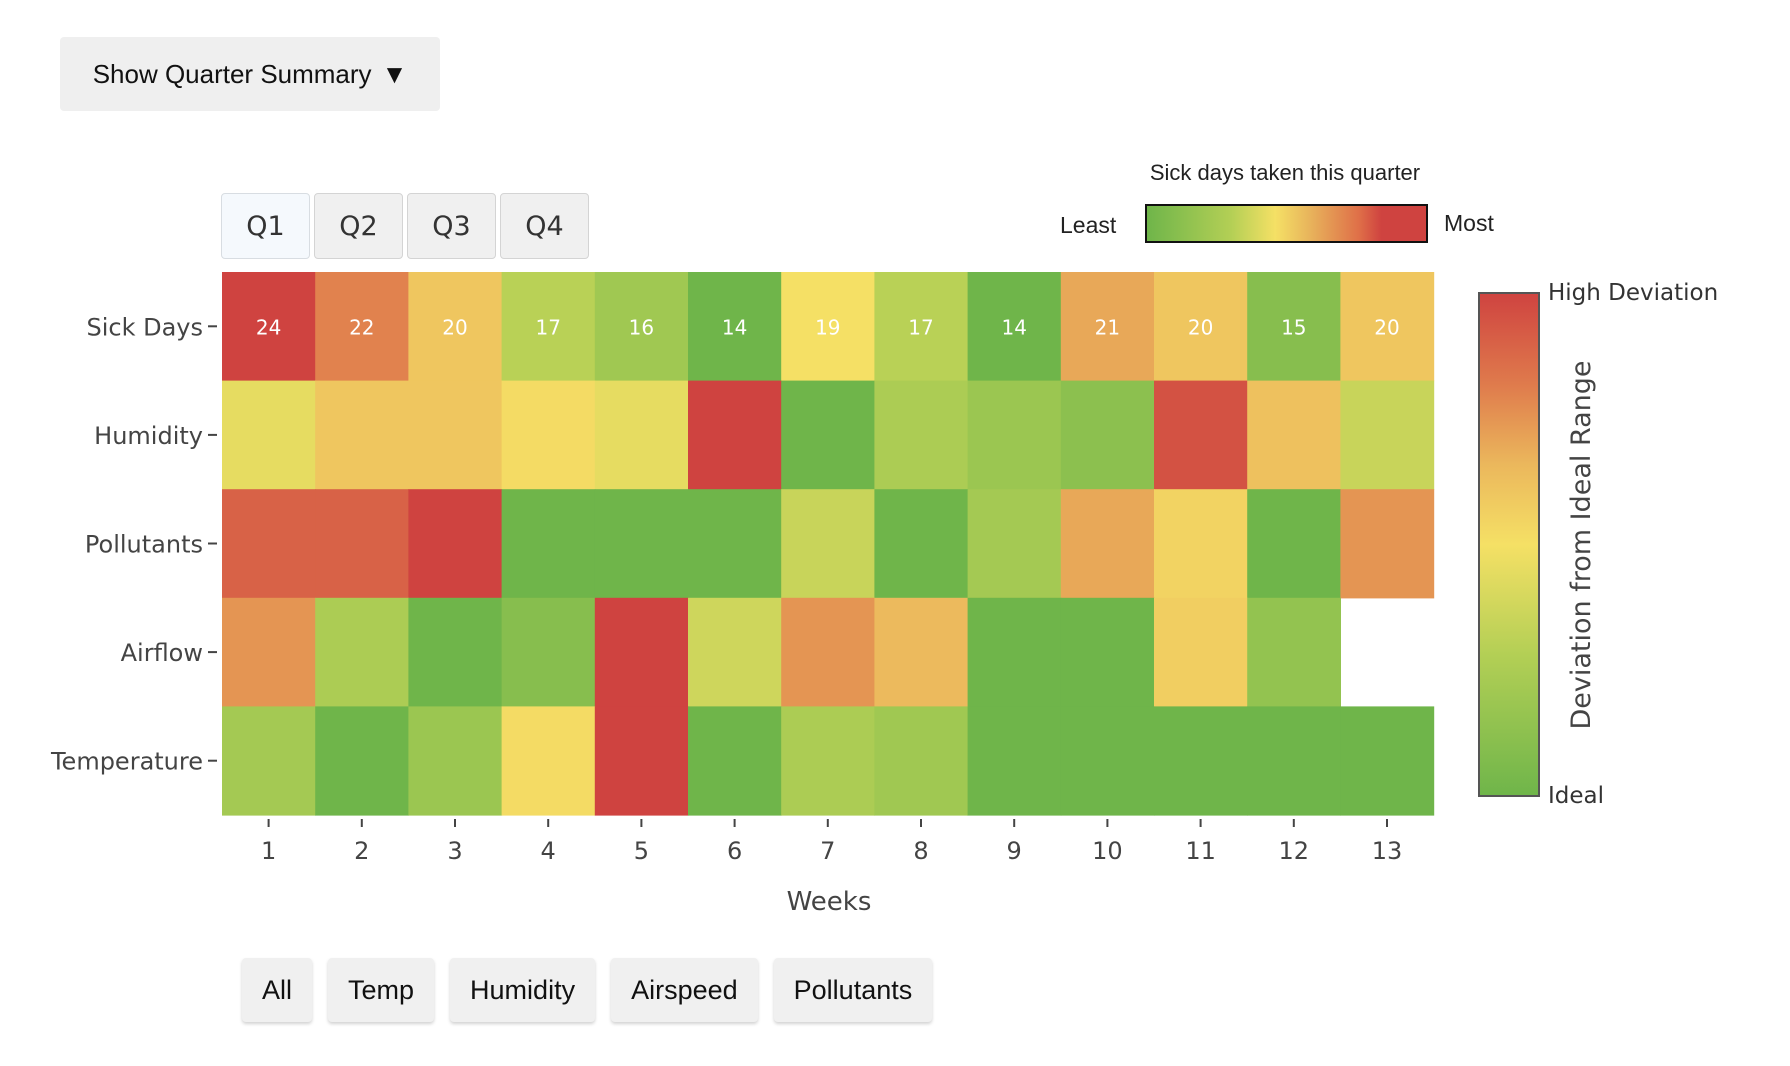 The image size is (1790, 1066). What do you see at coordinates (394, 73) in the screenshot?
I see `chevron-down-icon: ▼` at bounding box center [394, 73].